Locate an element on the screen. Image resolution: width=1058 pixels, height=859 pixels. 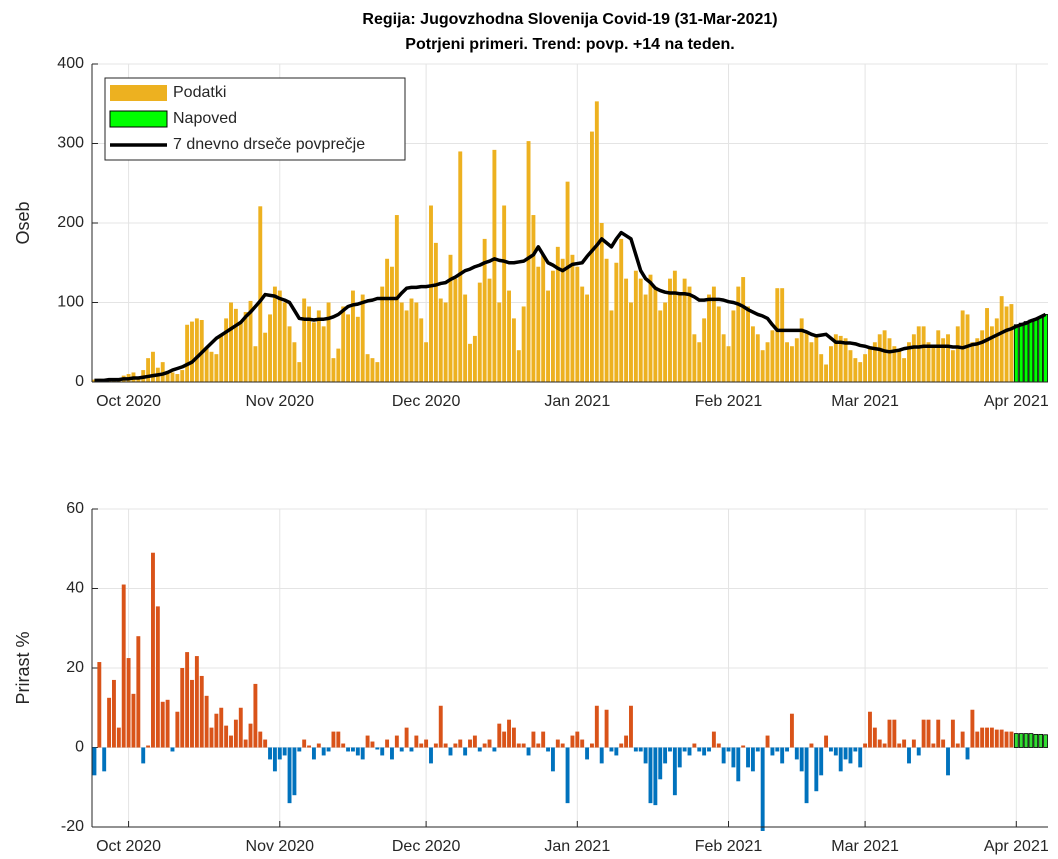
x-tick-label: Oct 2020 is located at coordinates (128, 846).